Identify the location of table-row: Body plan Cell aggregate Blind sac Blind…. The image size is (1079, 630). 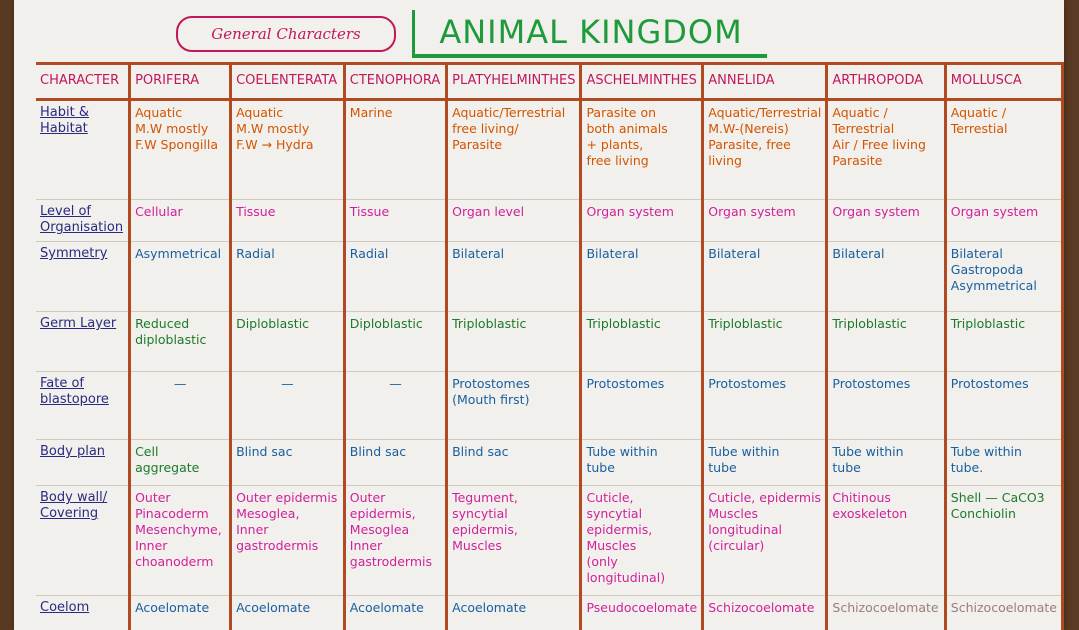
(550, 462).